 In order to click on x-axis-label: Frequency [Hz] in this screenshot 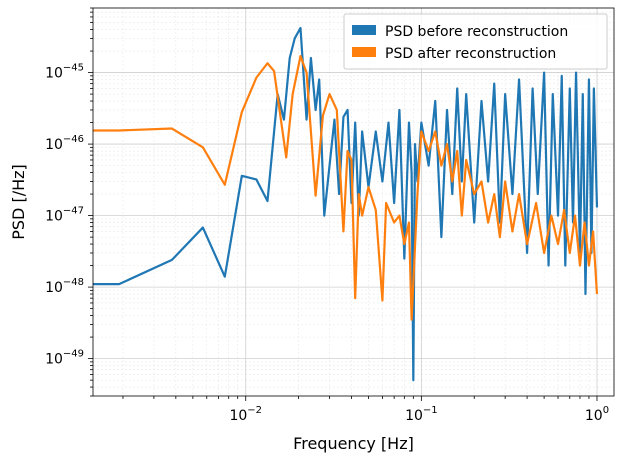, I will do `click(353, 443)`.